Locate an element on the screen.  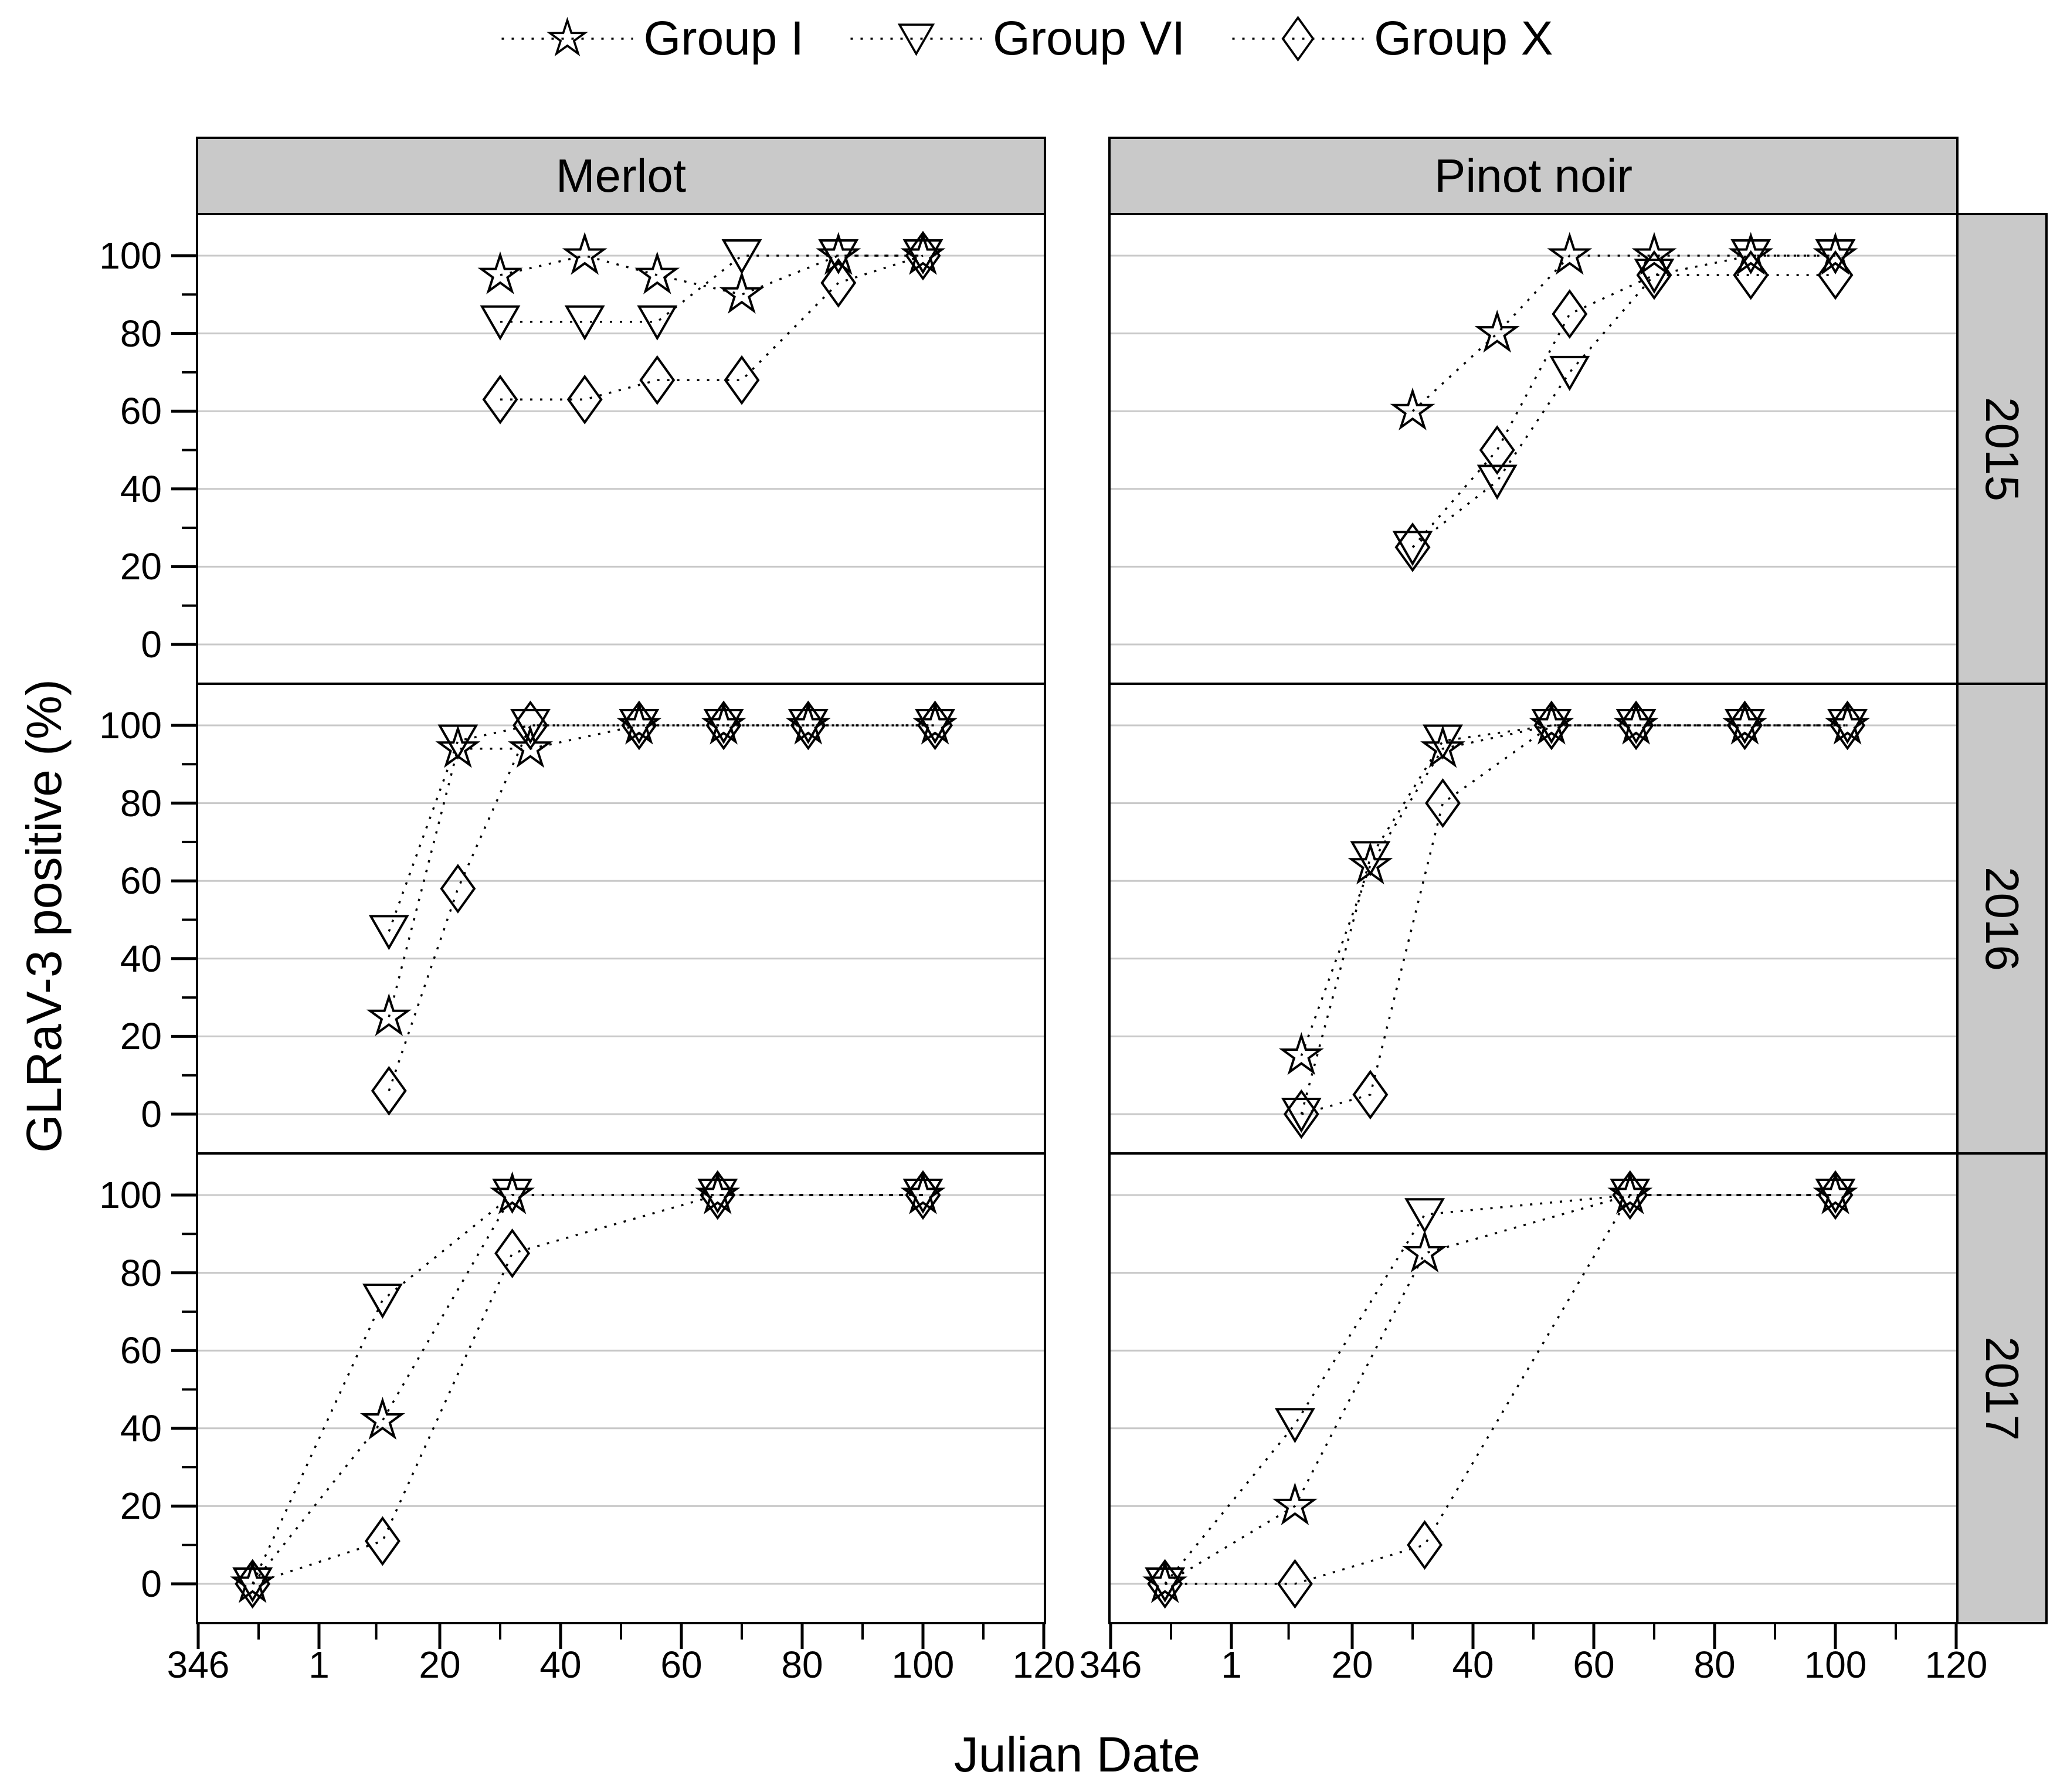
legend: Group I Group VI Group X is located at coordinates (1025, 38).